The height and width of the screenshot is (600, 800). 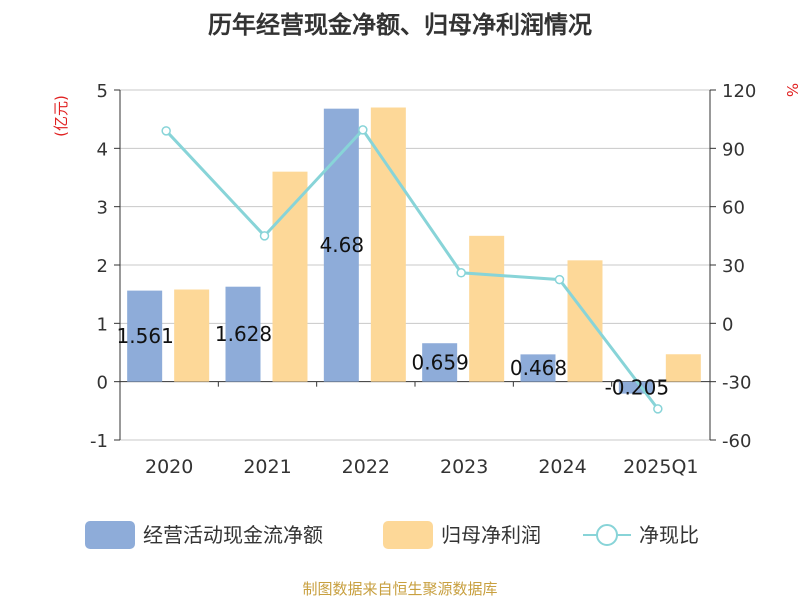 I want to click on category-label: 2021, so click(x=267, y=467).